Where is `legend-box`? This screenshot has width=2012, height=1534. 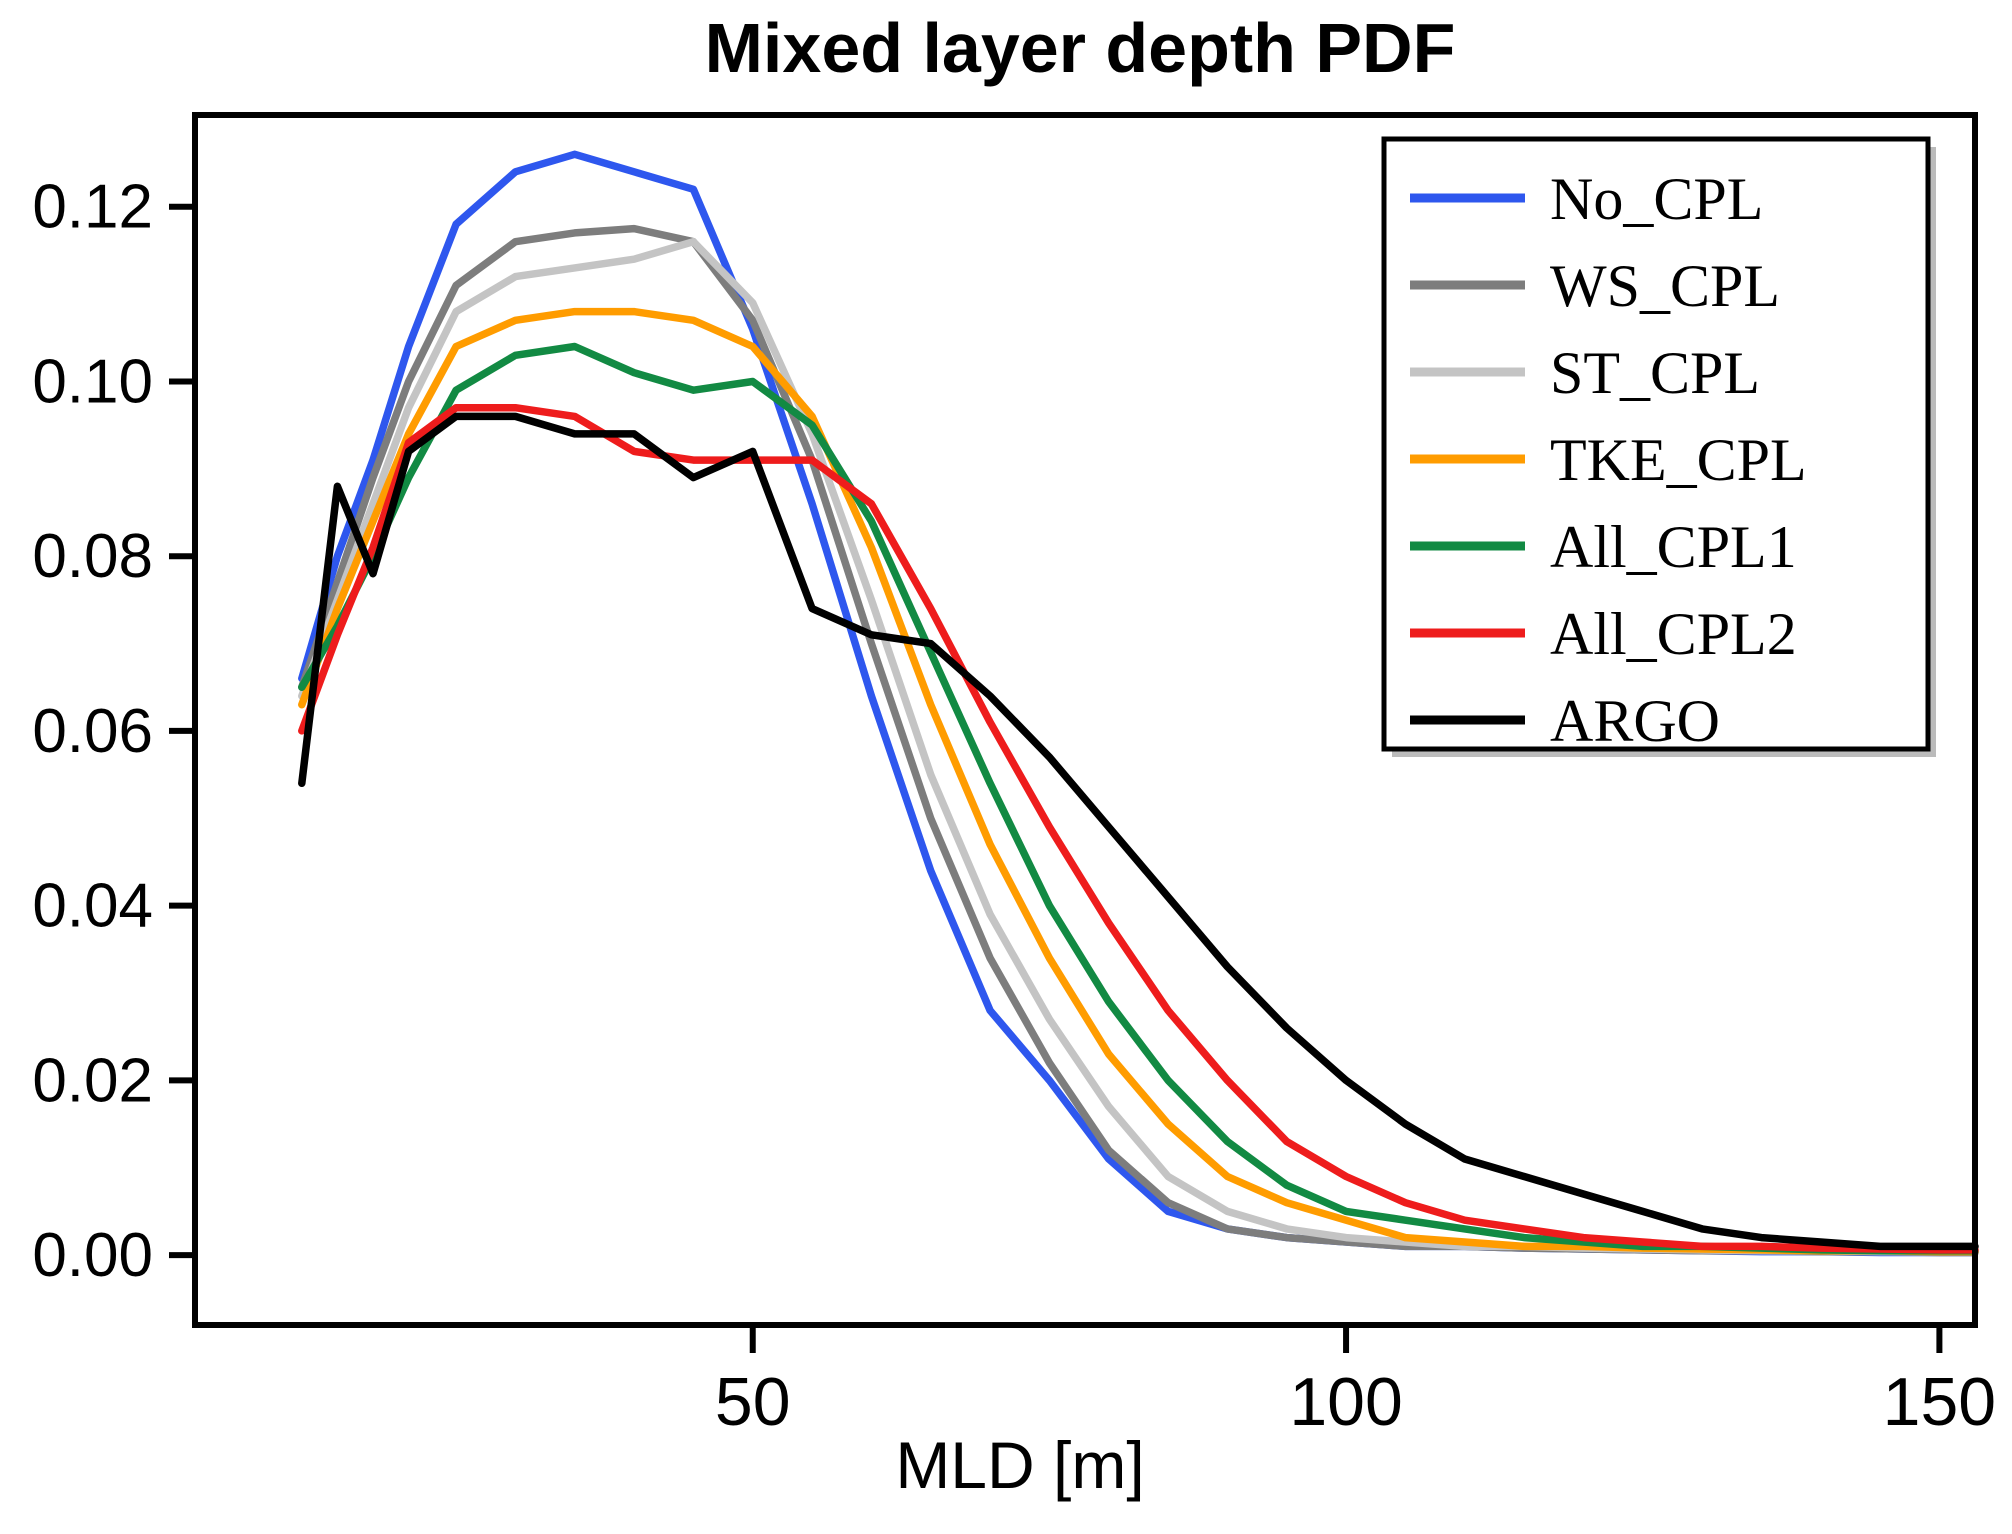
legend-box is located at coordinates (1656, 444).